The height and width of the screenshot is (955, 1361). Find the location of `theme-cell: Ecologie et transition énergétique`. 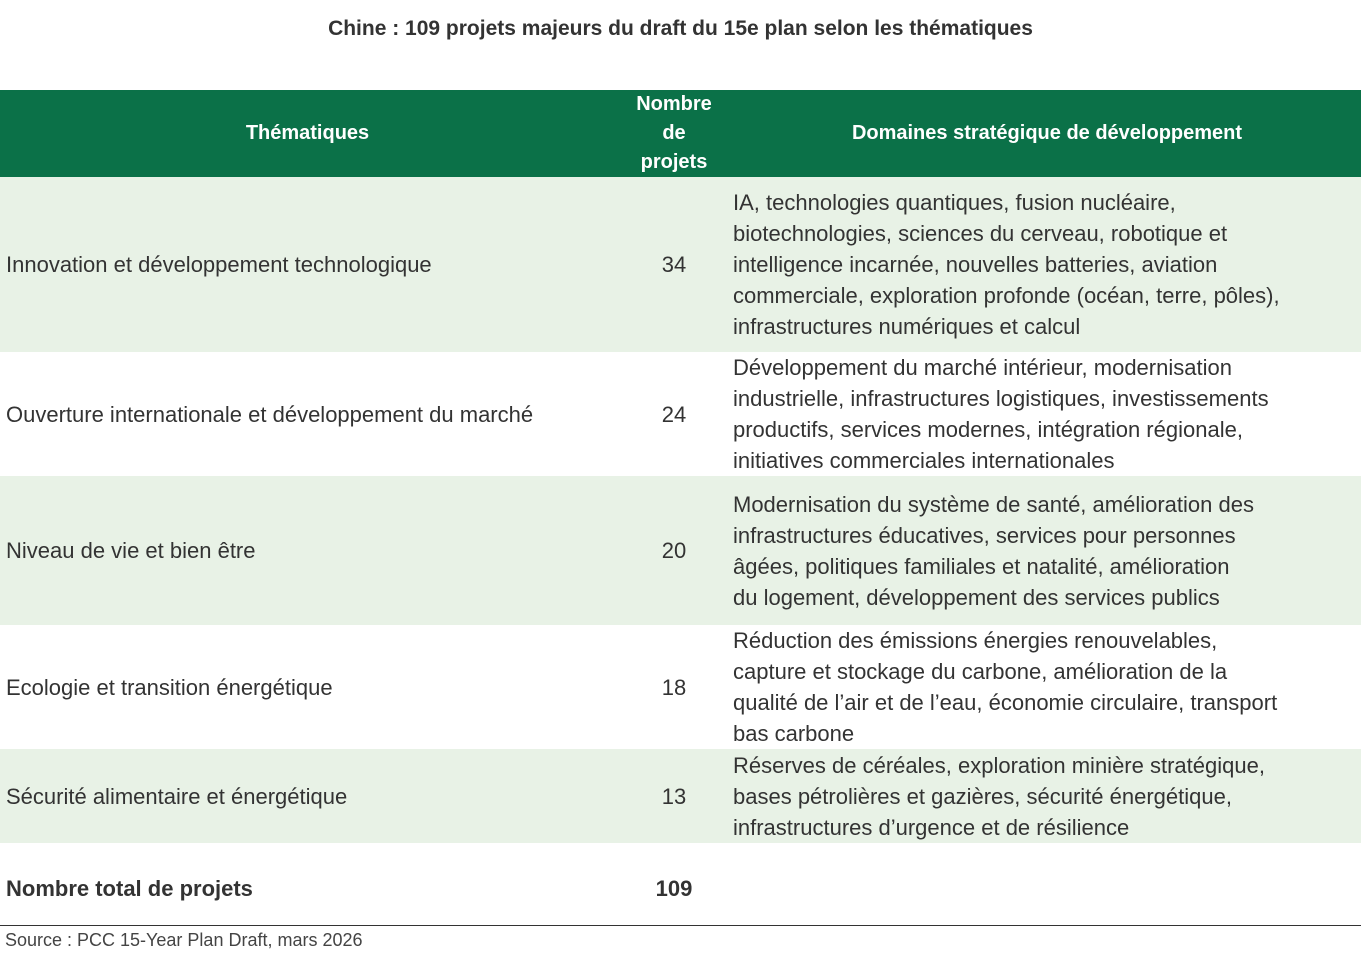

theme-cell: Ecologie et transition énergétique is located at coordinates (169, 687).